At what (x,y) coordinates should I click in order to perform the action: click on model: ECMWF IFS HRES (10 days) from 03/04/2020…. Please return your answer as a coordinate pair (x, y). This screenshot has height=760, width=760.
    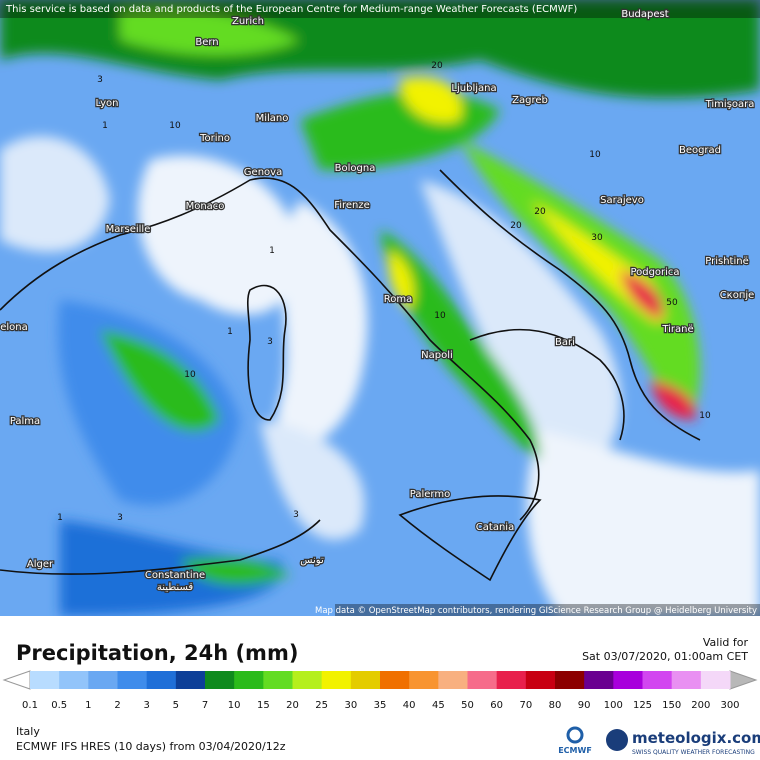
    Looking at the image, I should click on (151, 746).